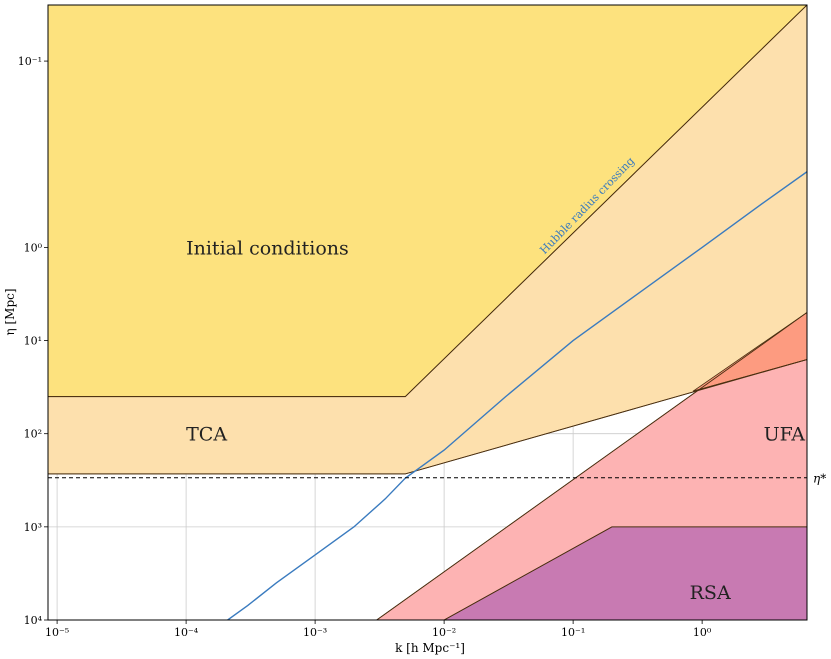 This screenshot has height=659, width=831. I want to click on region-label-ufa: UFA, so click(785, 435).